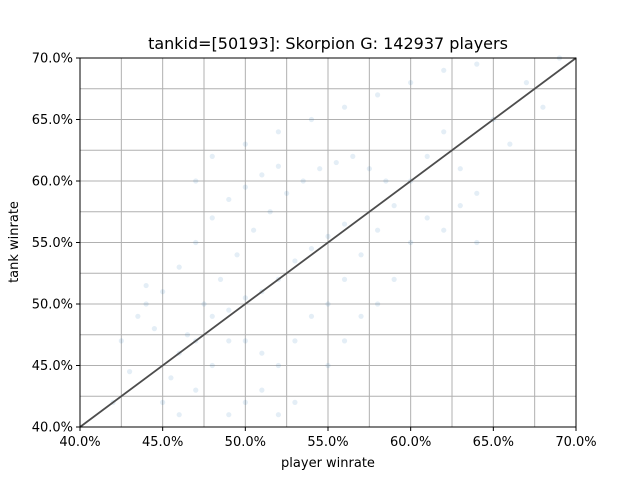 The image size is (640, 480). I want to click on x-tick-label: 40.0%, so click(79, 442).